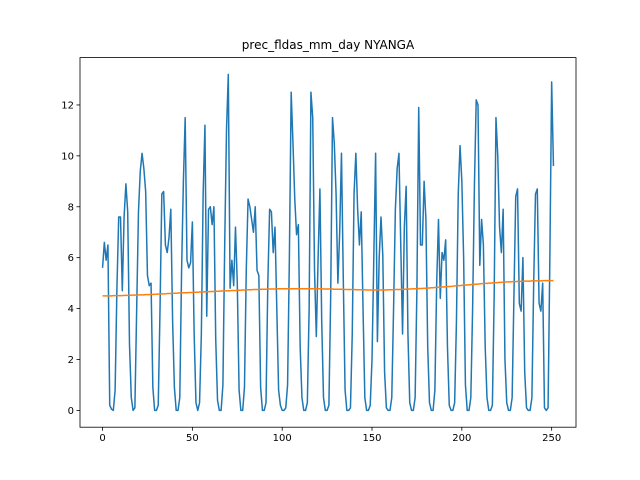  I want to click on y-tick-label: 12, so click(67, 105).